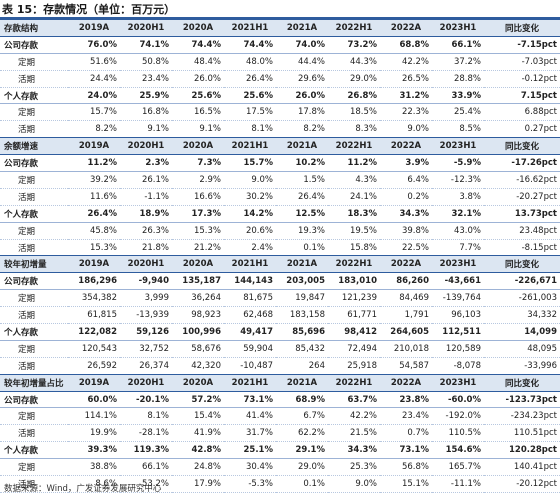  Describe the element at coordinates (250, 45) in the screenshot. I see `value-cell: 74.4%` at that location.